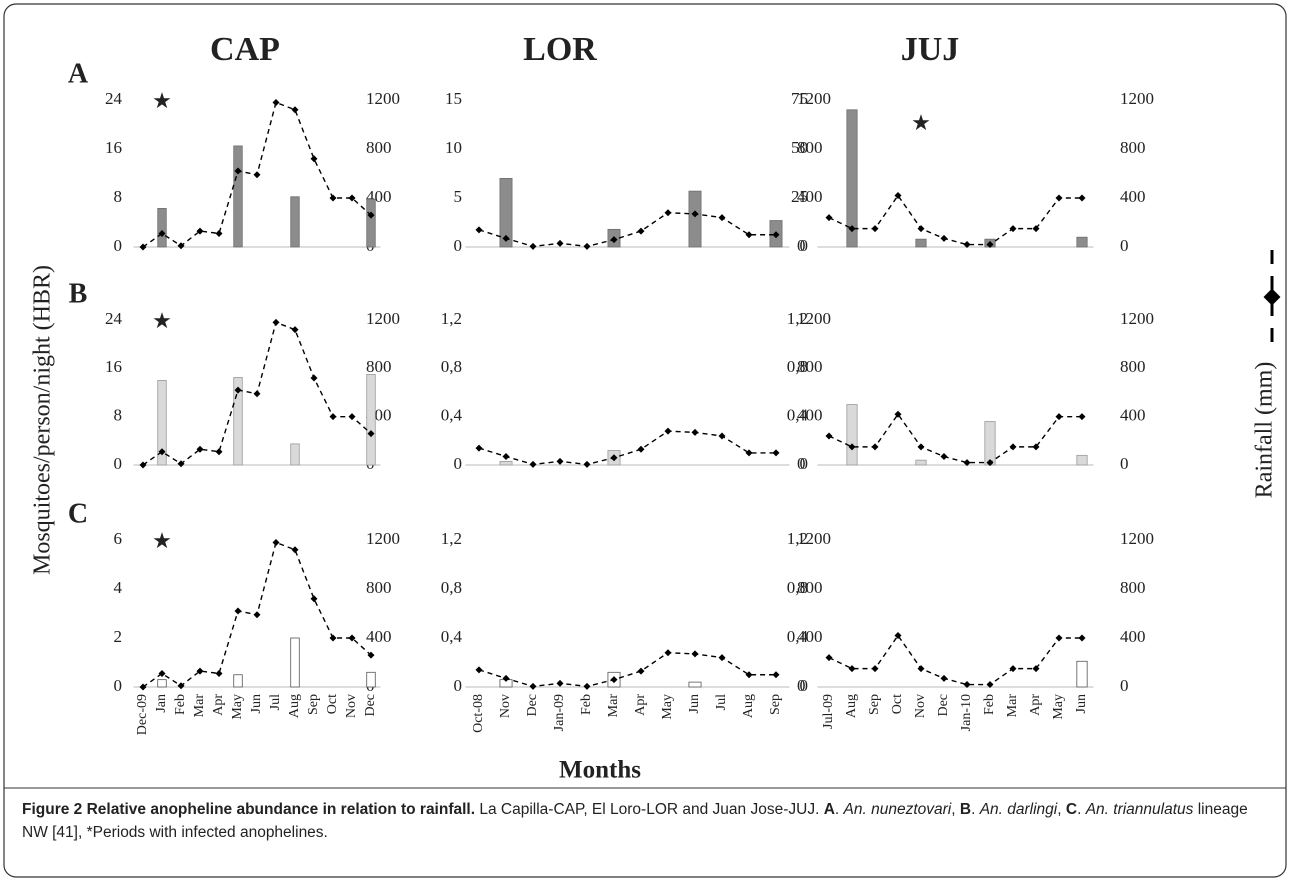  Describe the element at coordinates (638, 143) in the screenshot. I see `panel: LOR 0 5 10 15 0 400 800 1200` at that location.